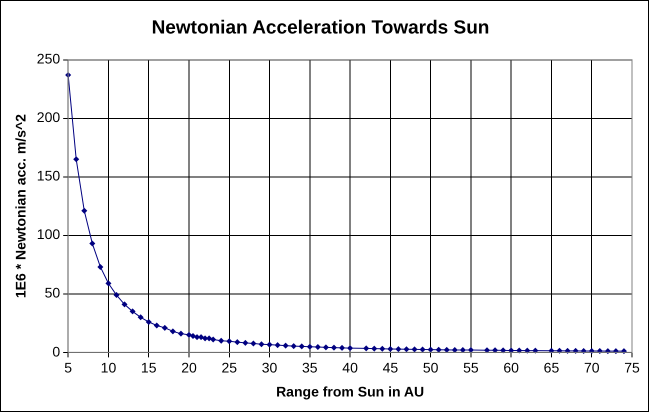  What do you see at coordinates (48, 176) in the screenshot?
I see `y-tick-label: 150` at bounding box center [48, 176].